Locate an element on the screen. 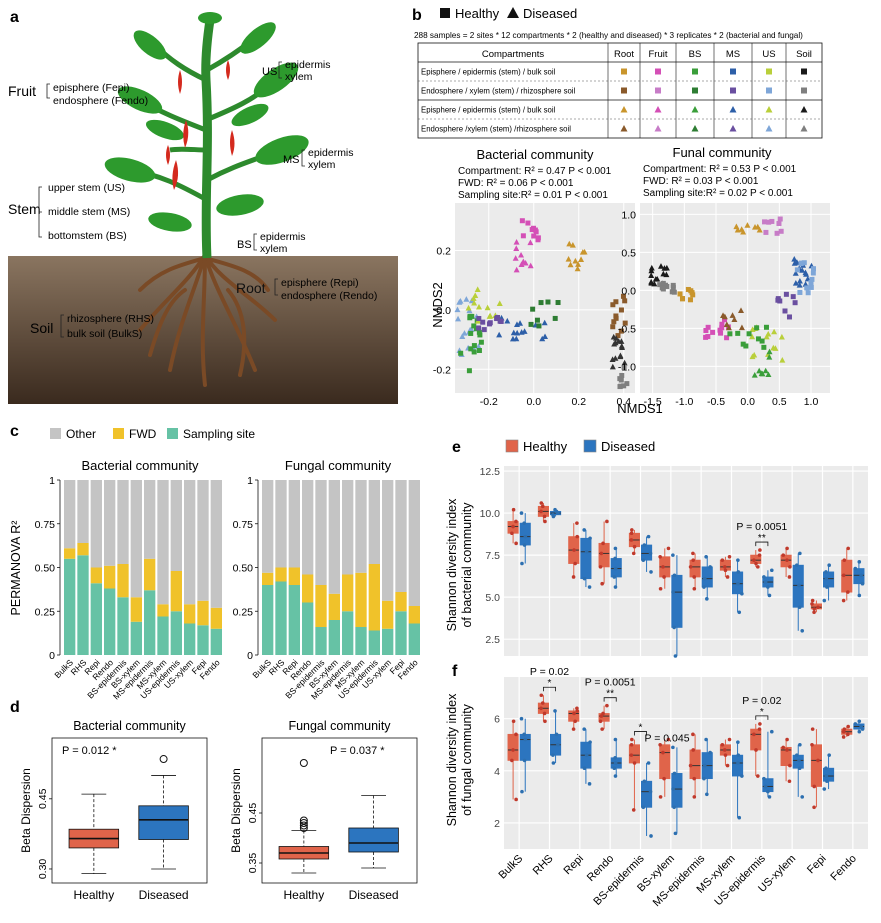 The height and width of the screenshot is (923, 881). table-marker-triangle is located at coordinates (804, 128).